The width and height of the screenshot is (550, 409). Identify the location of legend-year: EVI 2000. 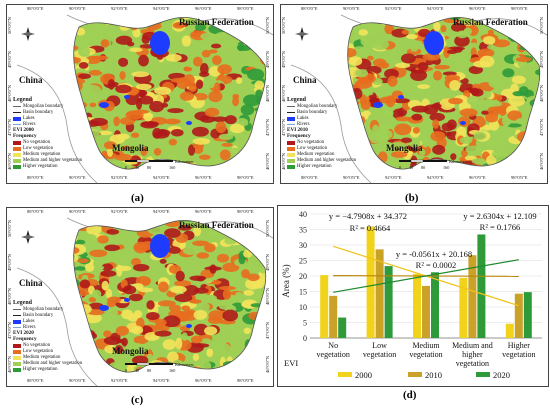
(23, 129).